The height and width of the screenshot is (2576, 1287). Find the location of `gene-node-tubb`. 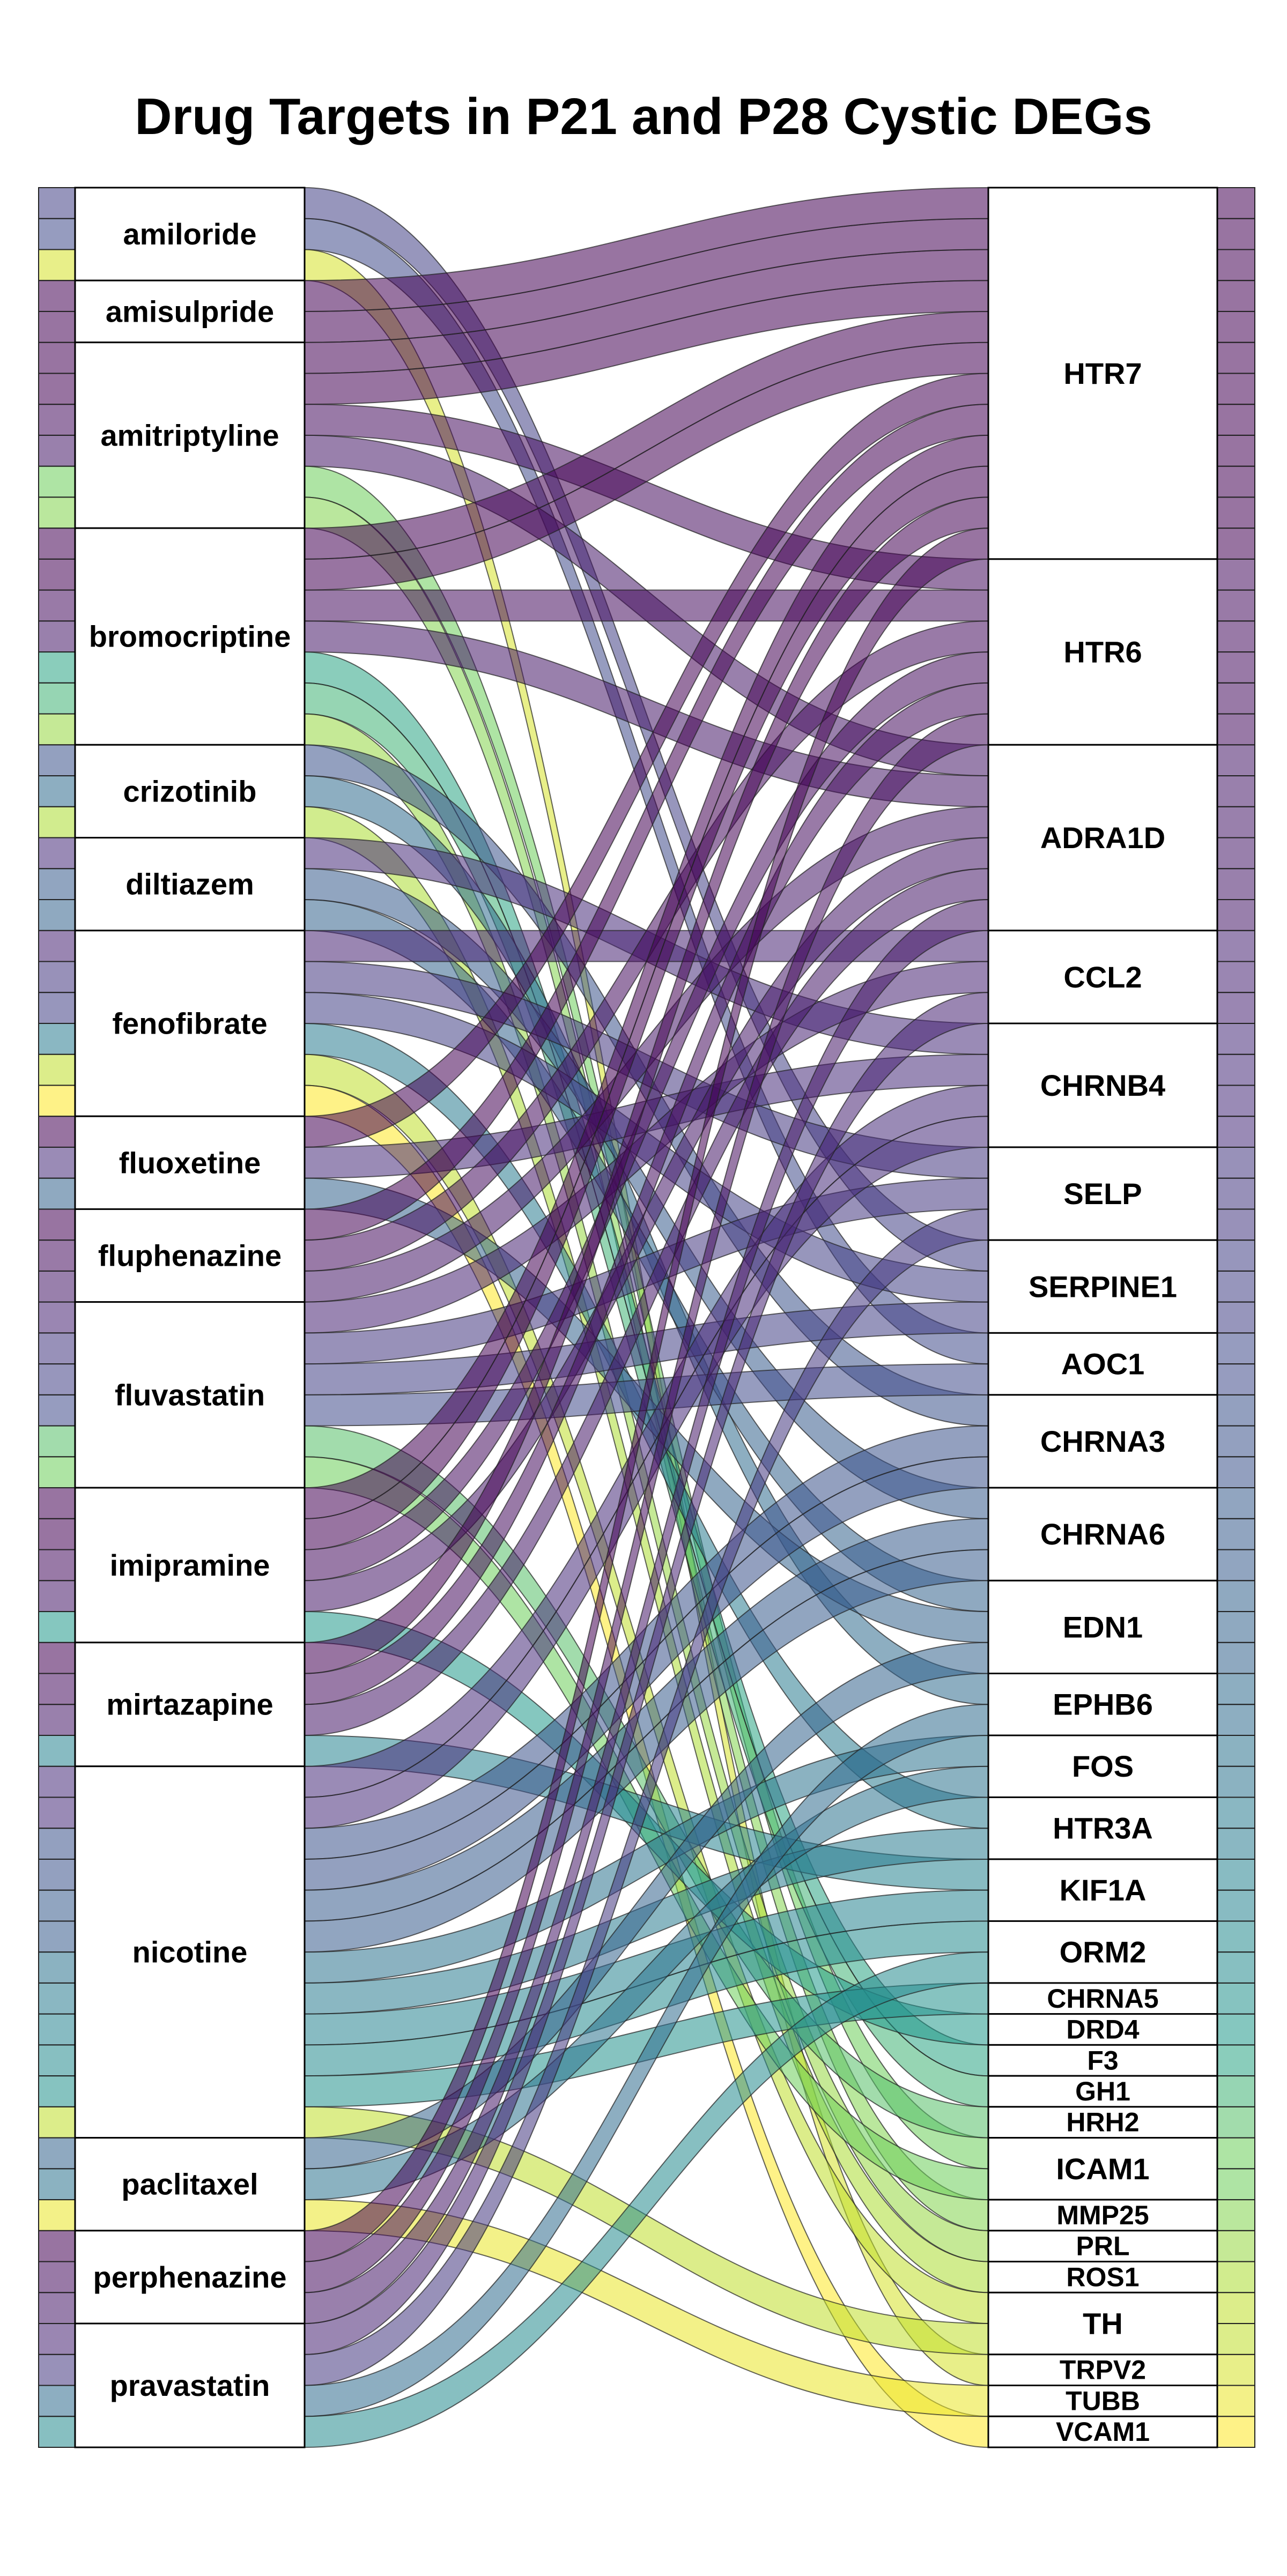

gene-node-tubb is located at coordinates (1102, 2401).